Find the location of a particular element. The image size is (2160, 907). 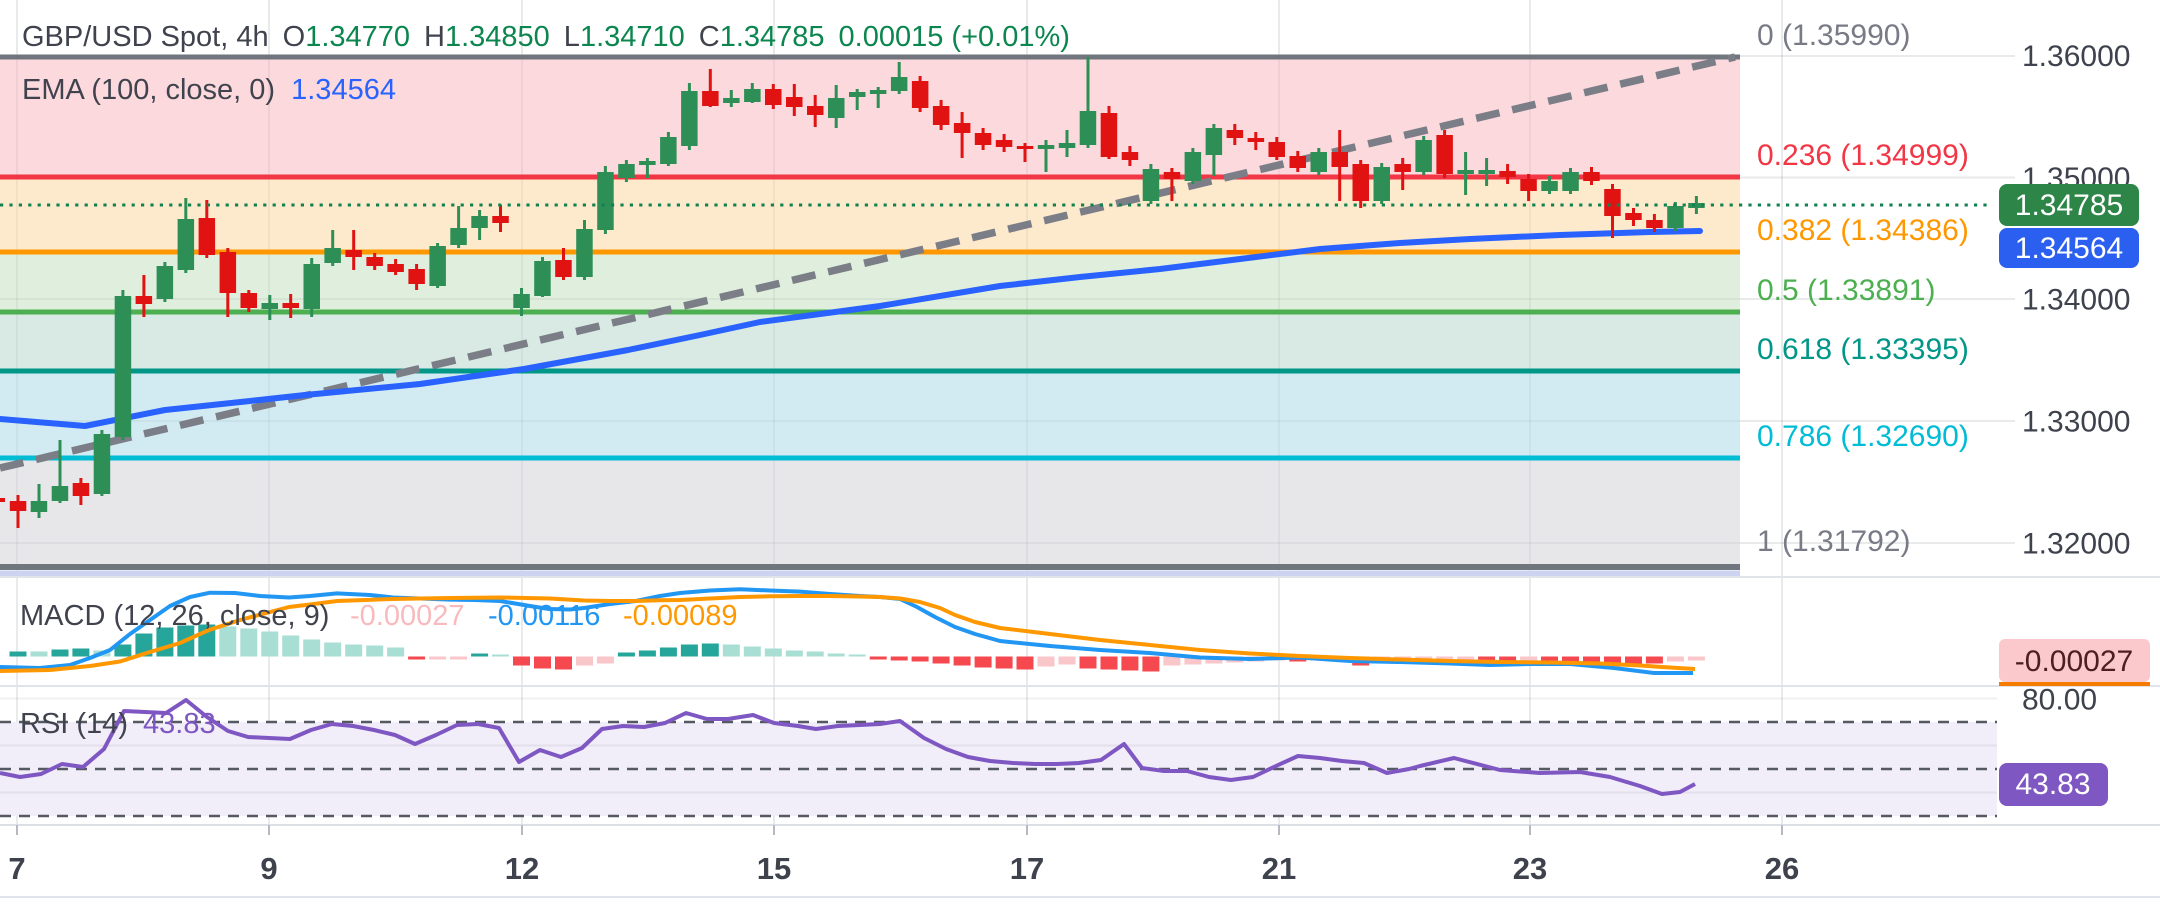

svg-text: 15 is located at coordinates (774, 868).